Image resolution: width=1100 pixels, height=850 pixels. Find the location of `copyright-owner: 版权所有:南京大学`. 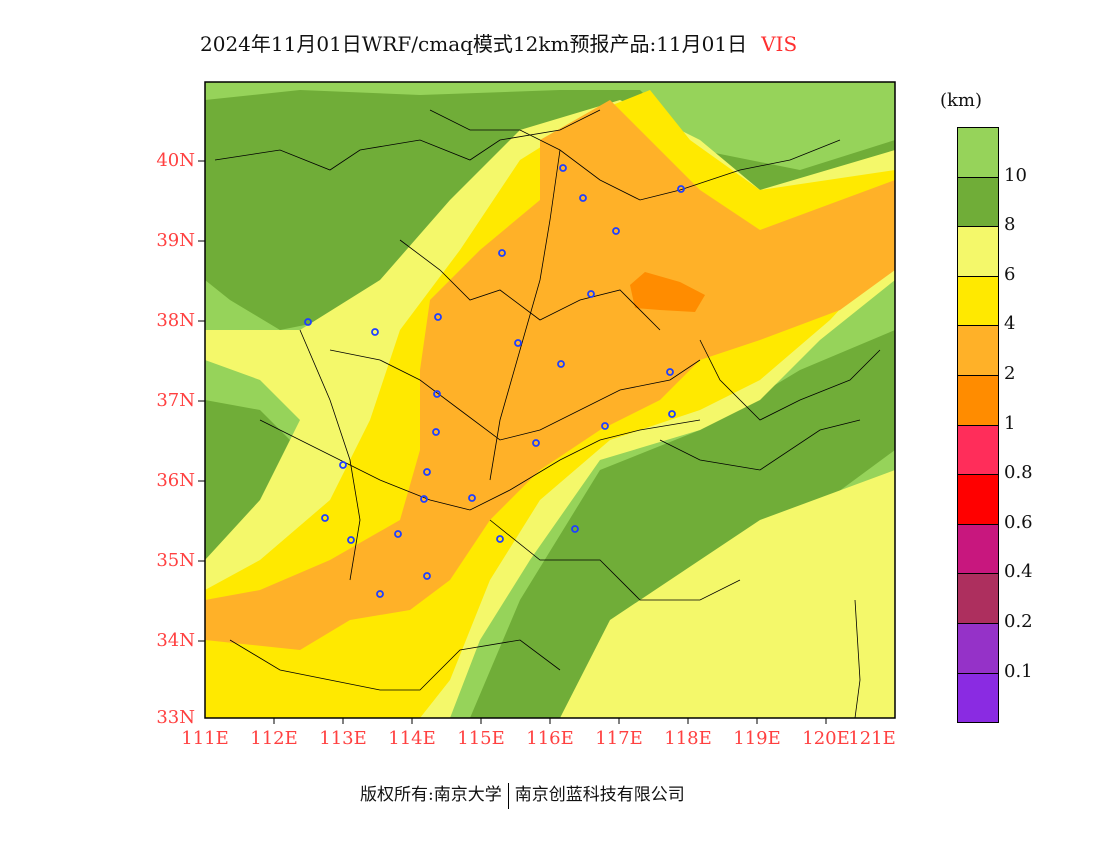

copyright-owner: 版权所有:南京大学 is located at coordinates (431, 795).